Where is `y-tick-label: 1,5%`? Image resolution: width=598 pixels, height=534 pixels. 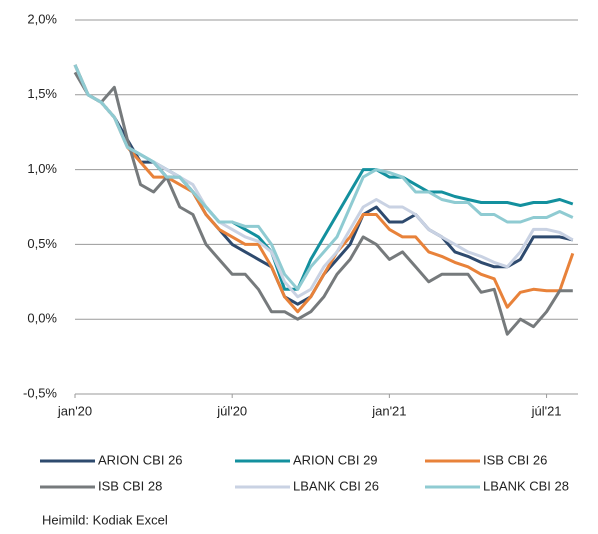
y-tick-label: 1,5% is located at coordinates (42, 93).